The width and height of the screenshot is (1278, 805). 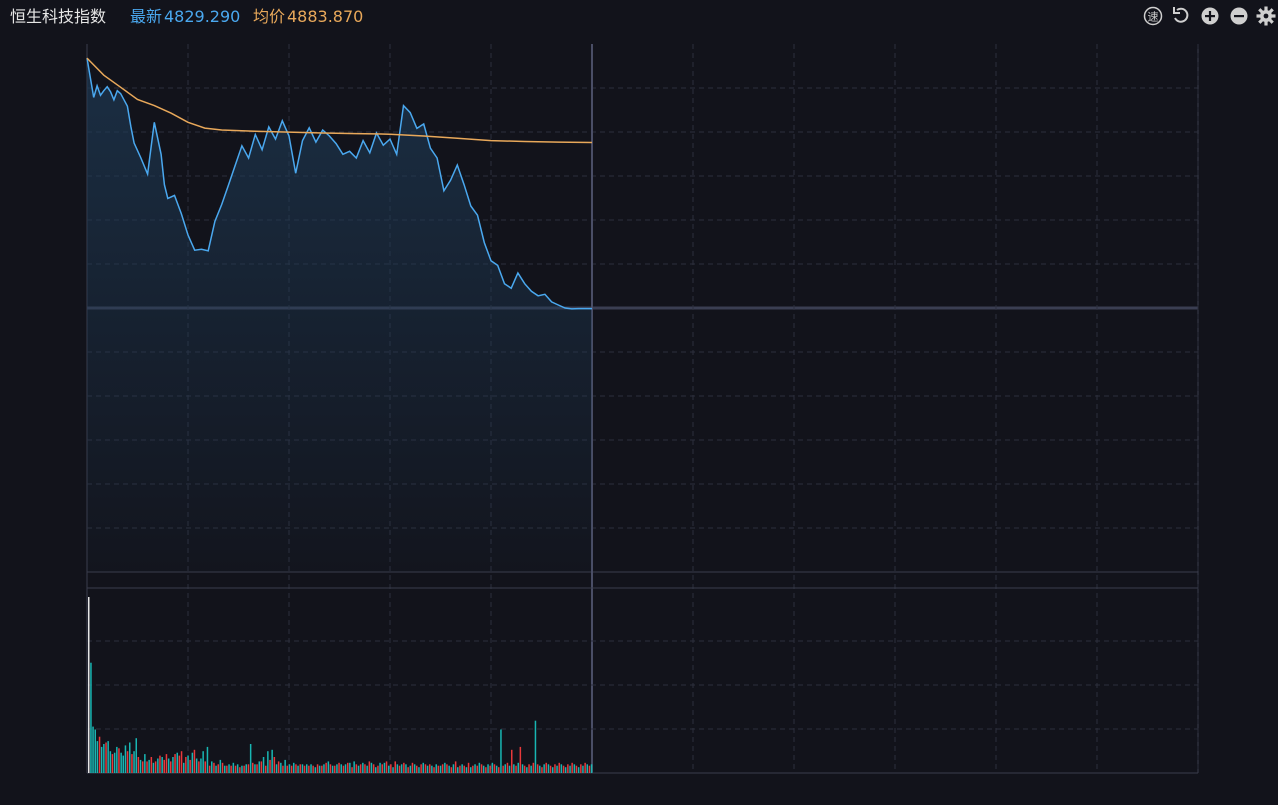 I want to click on avg-price-series-line, so click(x=339, y=100).